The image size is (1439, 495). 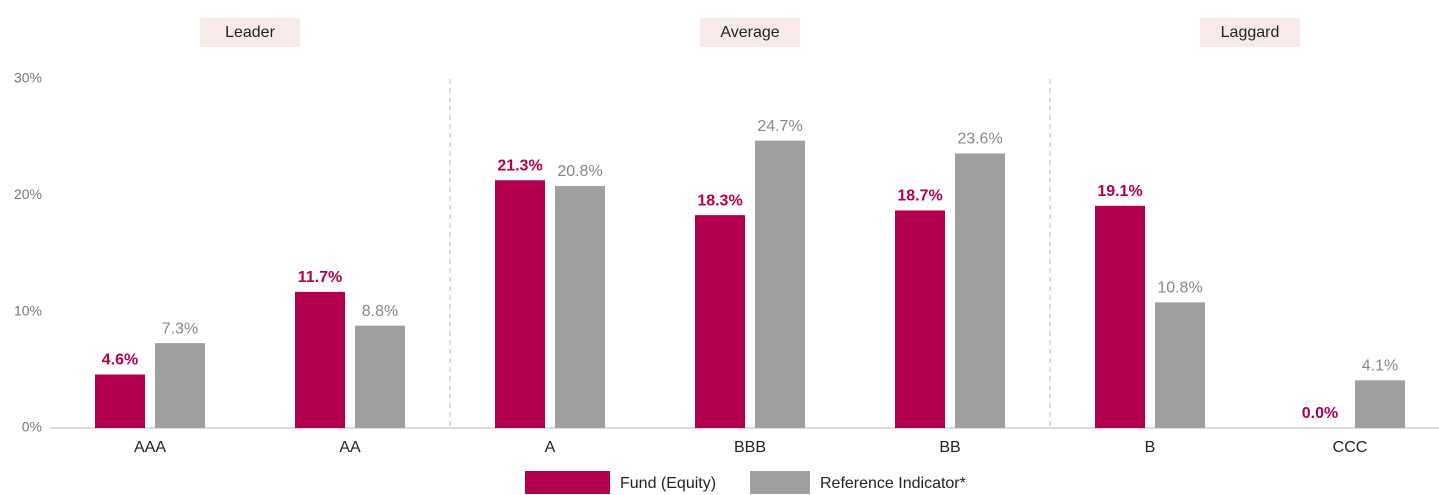 What do you see at coordinates (719, 200) in the screenshot?
I see `value-label: 18.3%` at bounding box center [719, 200].